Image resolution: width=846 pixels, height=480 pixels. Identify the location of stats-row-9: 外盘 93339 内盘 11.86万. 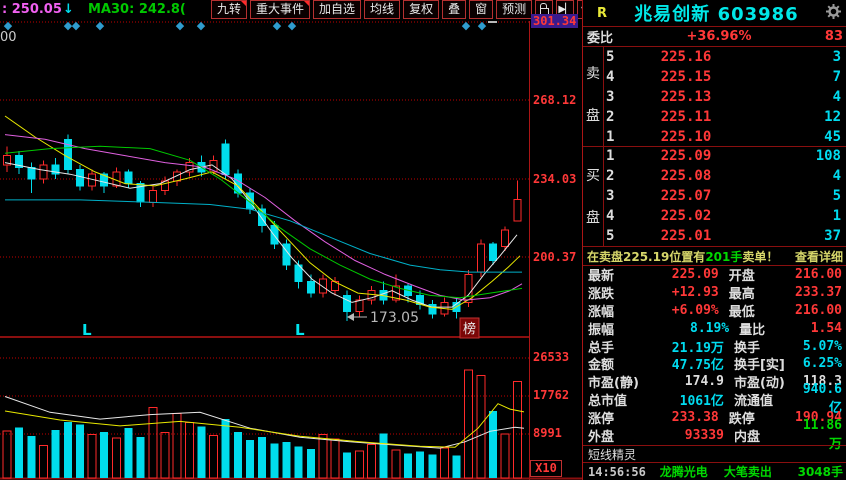
(714, 435).